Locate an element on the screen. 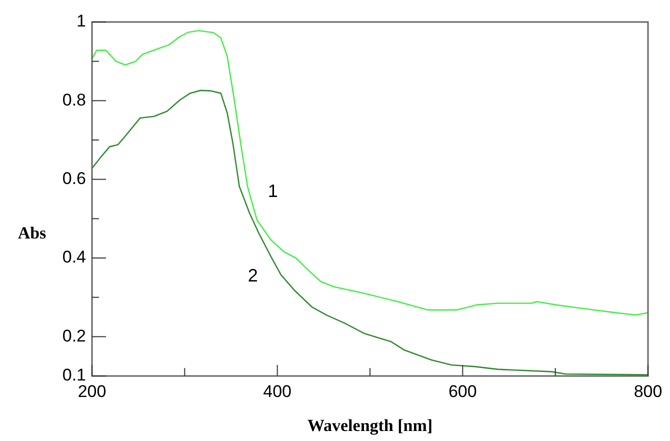  y-tick-label: 1 is located at coordinates (81, 21).